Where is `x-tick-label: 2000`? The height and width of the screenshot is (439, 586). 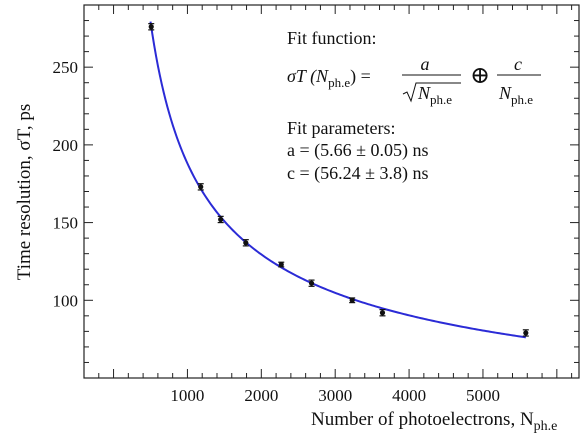
x-tick-label: 2000 is located at coordinates (261, 395).